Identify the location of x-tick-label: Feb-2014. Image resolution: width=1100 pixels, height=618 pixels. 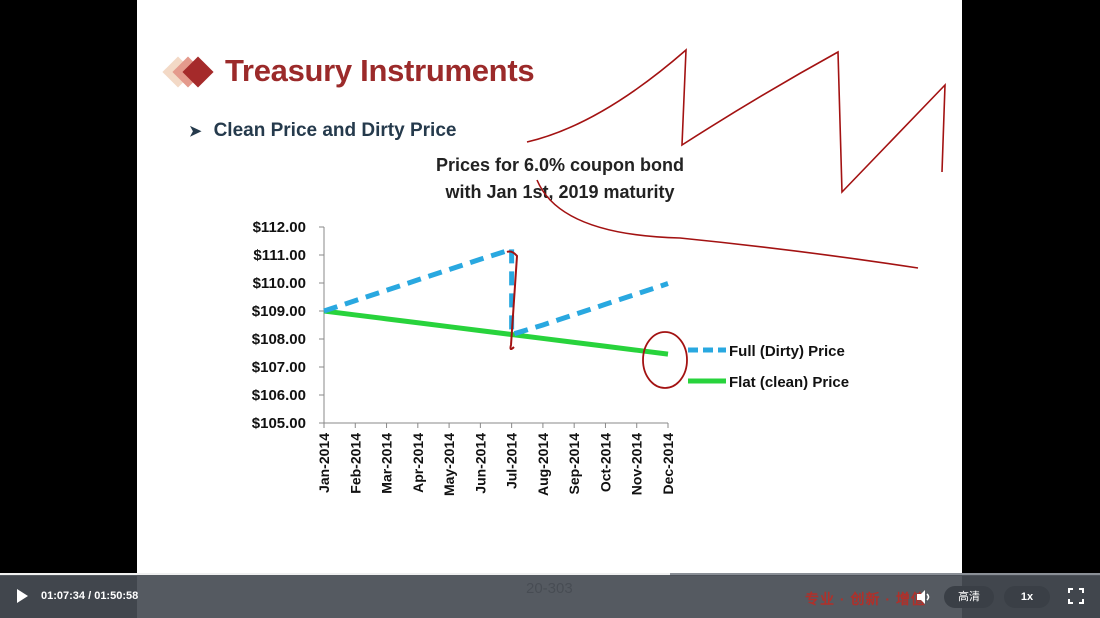
(355, 463).